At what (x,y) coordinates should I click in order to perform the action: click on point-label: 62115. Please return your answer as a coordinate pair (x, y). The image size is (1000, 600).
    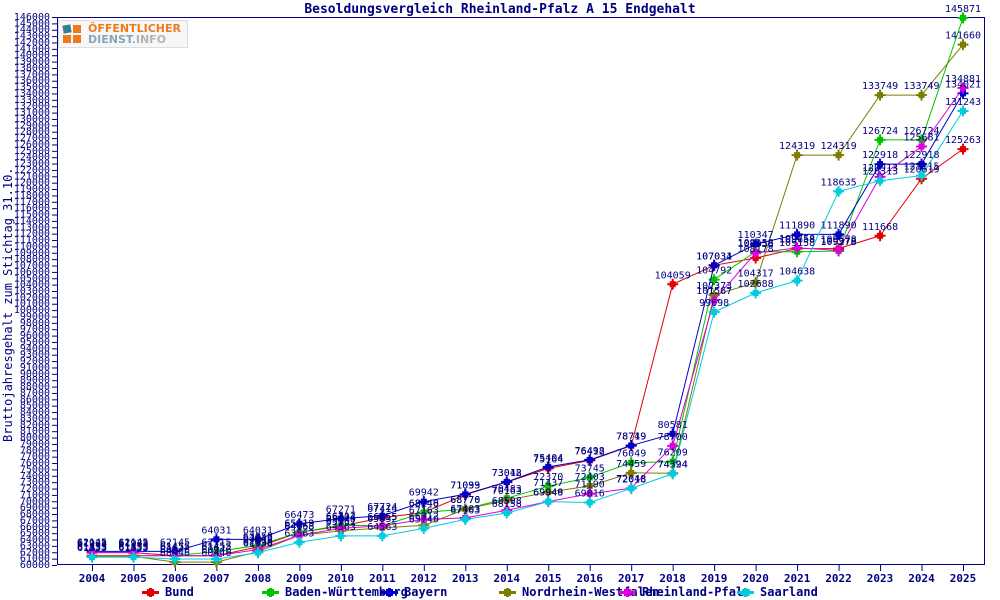
    Looking at the image, I should click on (216, 543).